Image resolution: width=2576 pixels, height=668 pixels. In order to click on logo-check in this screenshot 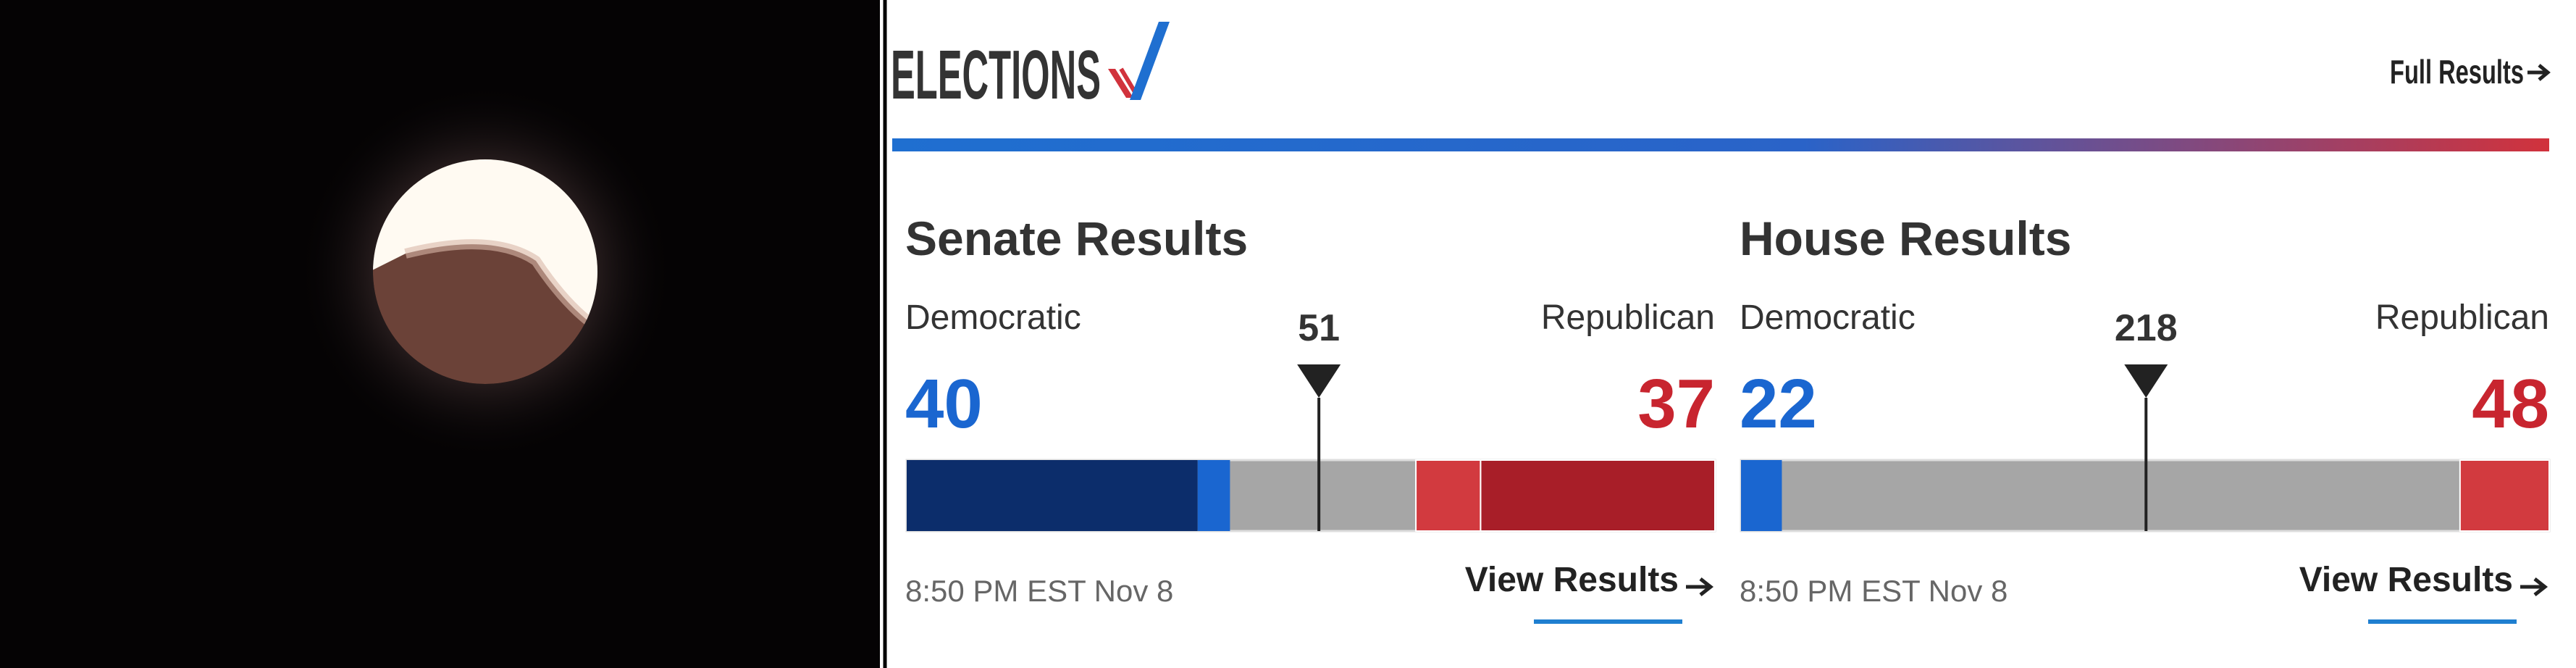, I will do `click(1139, 61)`.